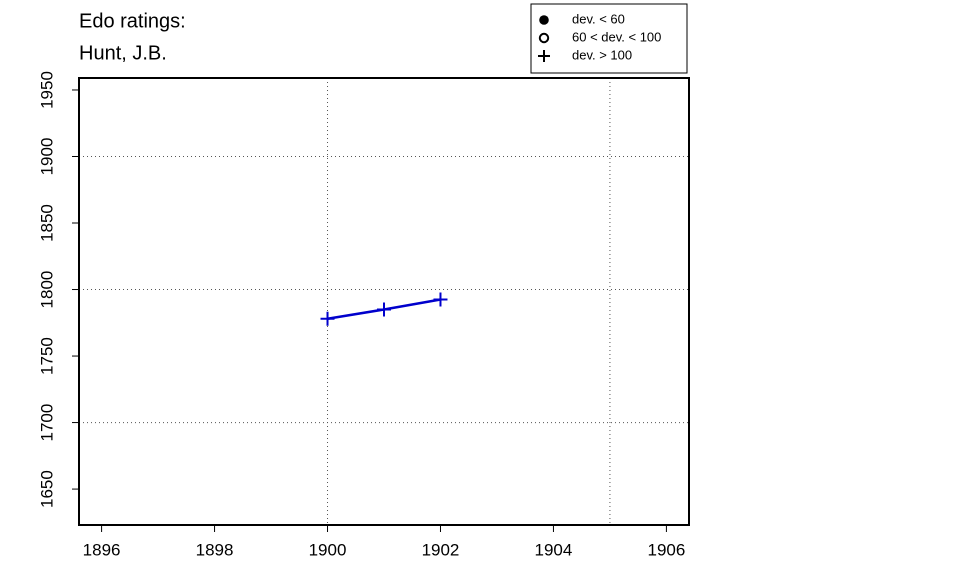 The height and width of the screenshot is (576, 960). I want to click on x-tick-label: 1904, so click(554, 549).